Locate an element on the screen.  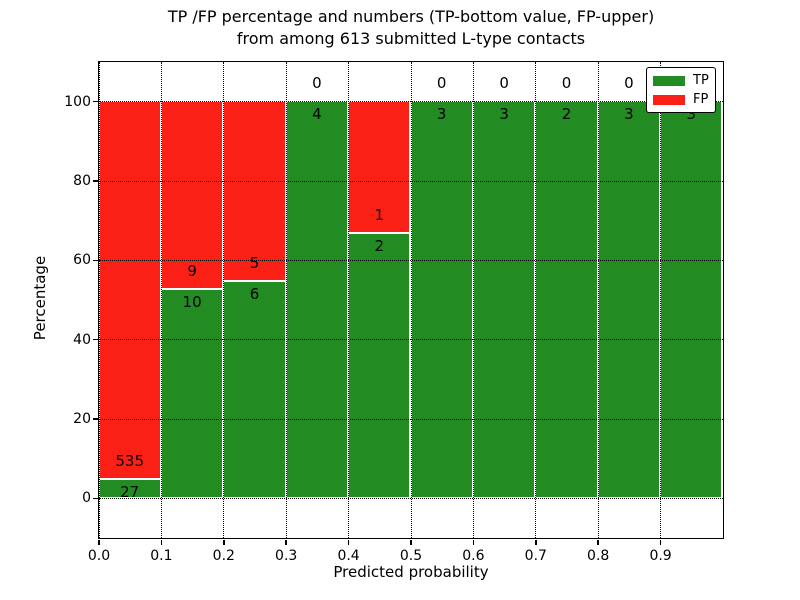
tp-count-label: 6 is located at coordinates (254, 294).